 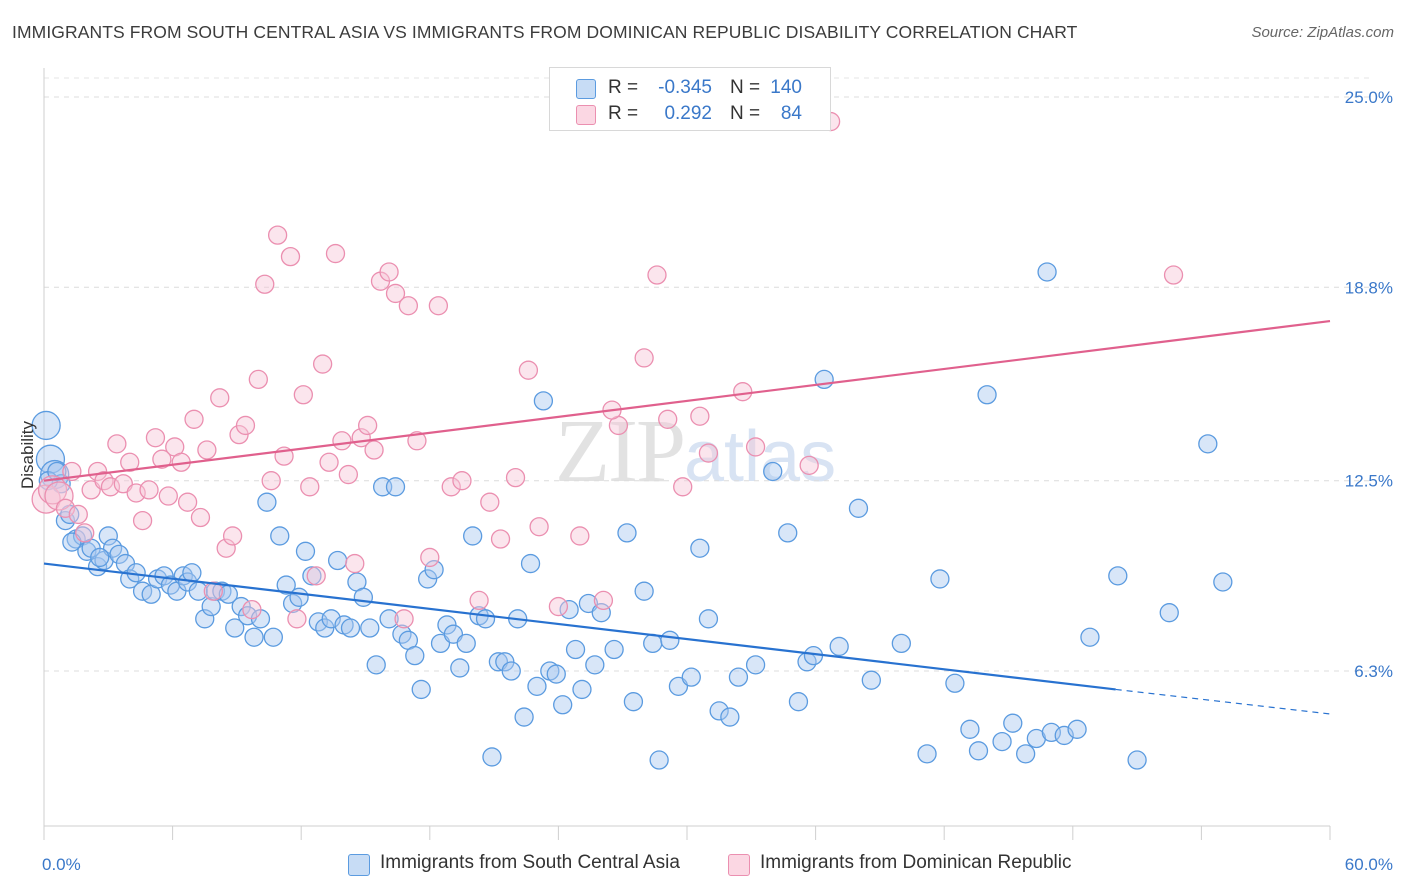 What do you see at coordinates (690, 99) in the screenshot?
I see `legend: R = -0.345 N = 140 R = 0.292 N = 84` at bounding box center [690, 99].